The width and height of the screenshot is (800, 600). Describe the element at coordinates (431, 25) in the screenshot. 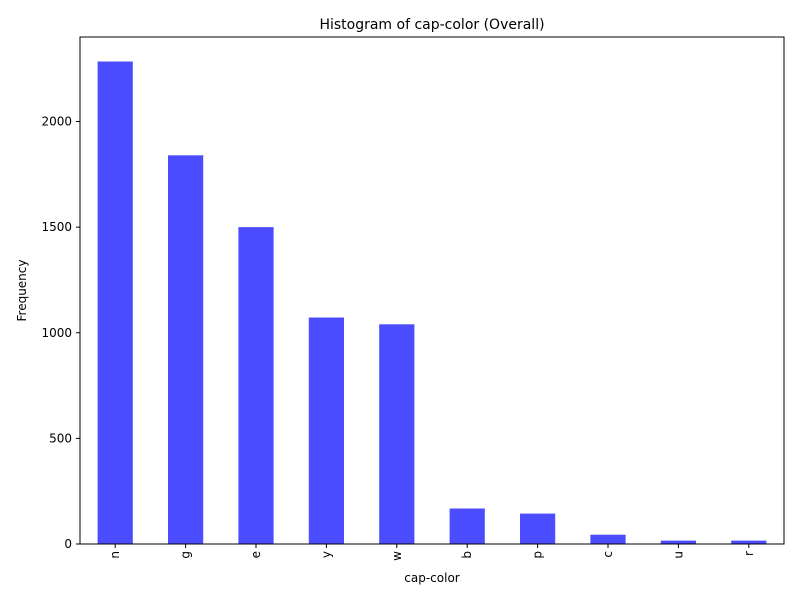

I see `chart-title: Histogram of cap-color (Overall)` at that location.